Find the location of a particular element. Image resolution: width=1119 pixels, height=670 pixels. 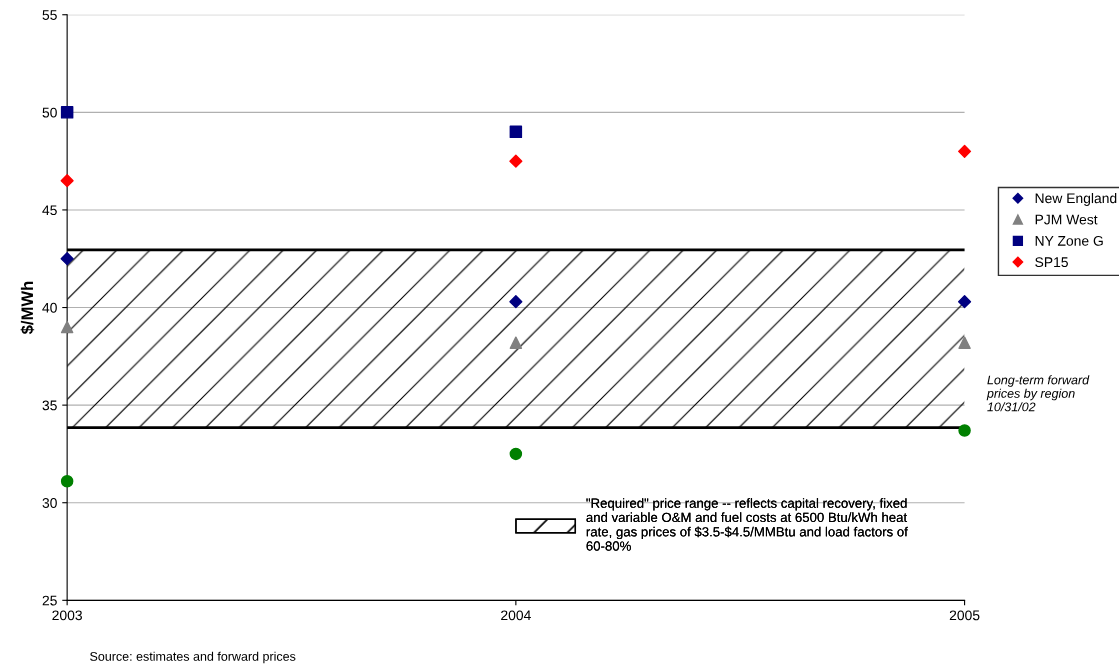

y-tick-label: 35 is located at coordinates (49, 405).